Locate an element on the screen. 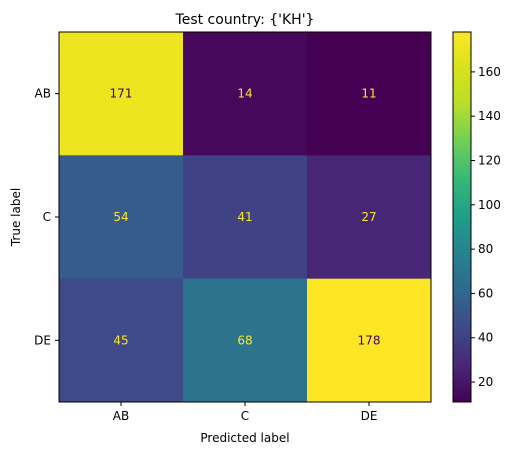  colorbar-tick-label: 120 is located at coordinates (489, 161).